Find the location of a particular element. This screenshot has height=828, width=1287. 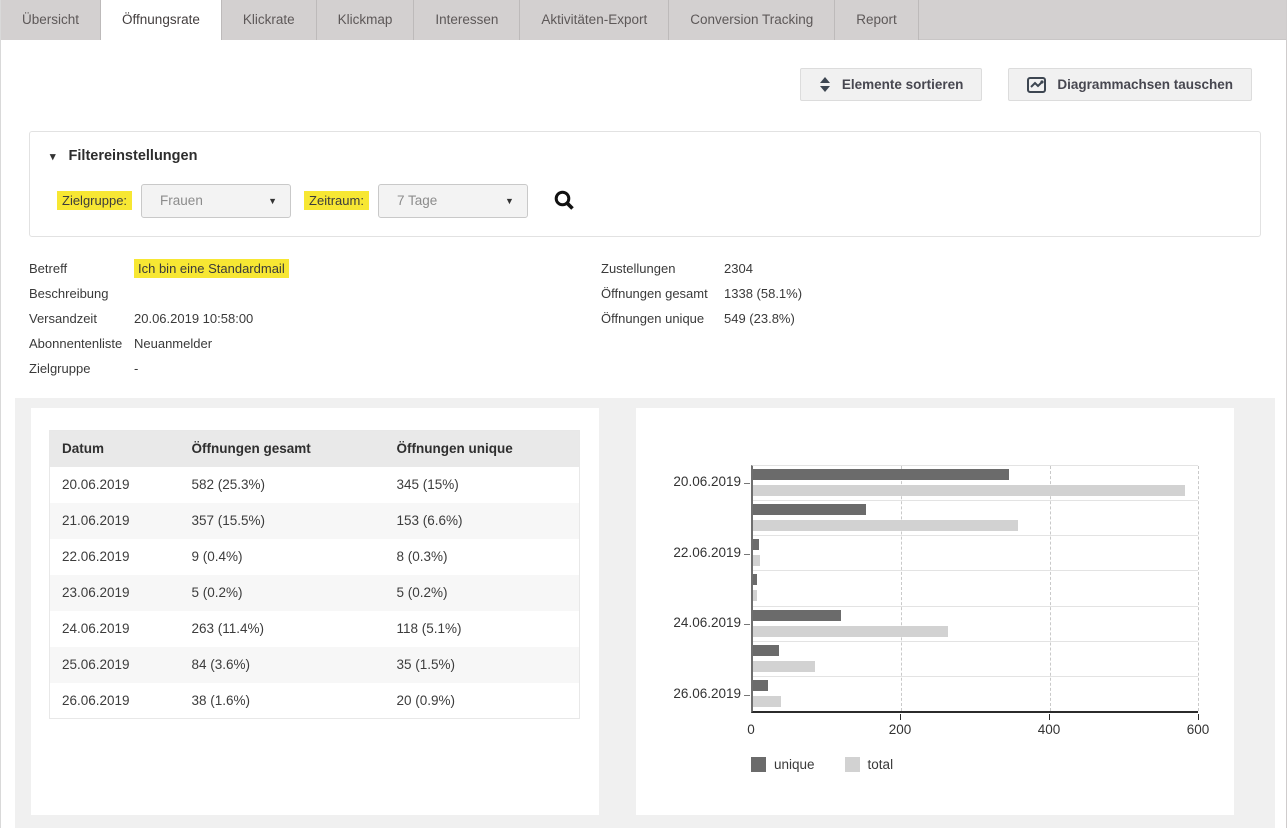

filter-row: Zielgruppe: Frauen ▼ Zeitraum: 7 Tage ▼ is located at coordinates (316, 200).